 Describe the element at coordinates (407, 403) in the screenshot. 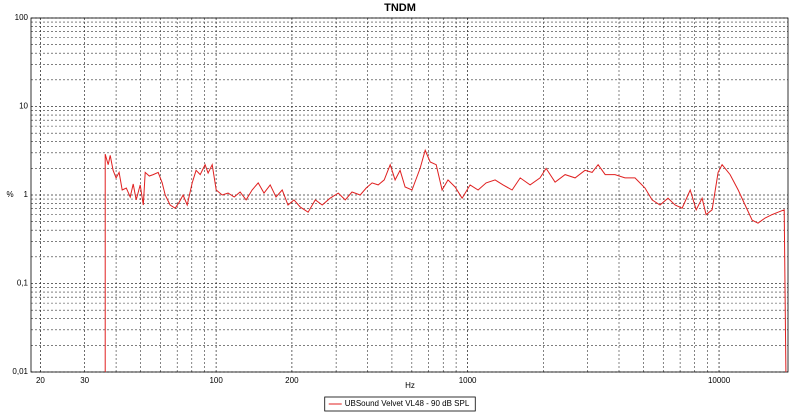

I see `legend-label: UBSound Velvet VL48 - 90 dB SPL` at that location.